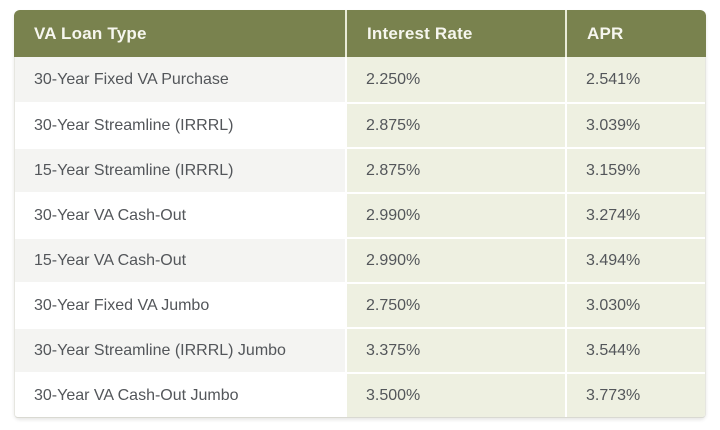 The width and height of the screenshot is (720, 430). What do you see at coordinates (635, 260) in the screenshot?
I see `cell-apr: 3.494%` at bounding box center [635, 260].